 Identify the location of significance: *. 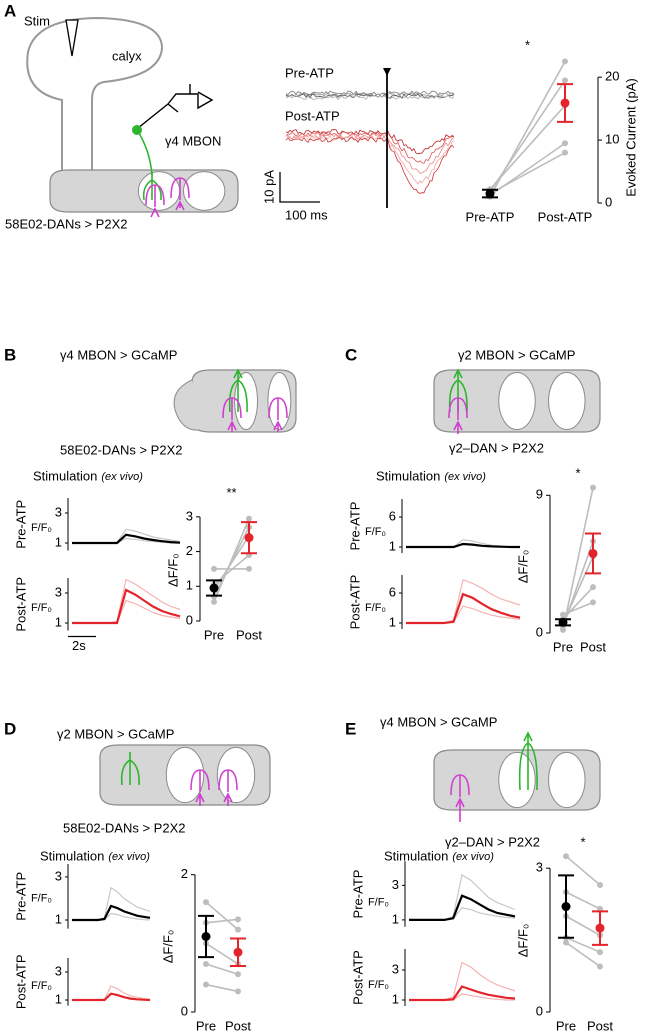
(582, 841).